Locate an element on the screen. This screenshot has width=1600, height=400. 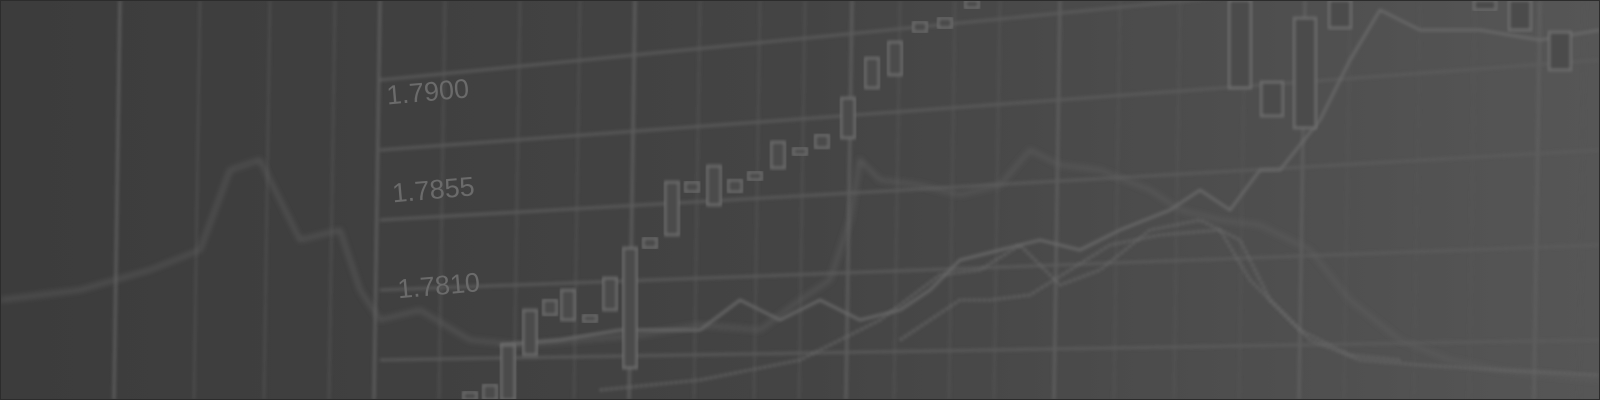
price-line is located at coordinates (1150, 295).